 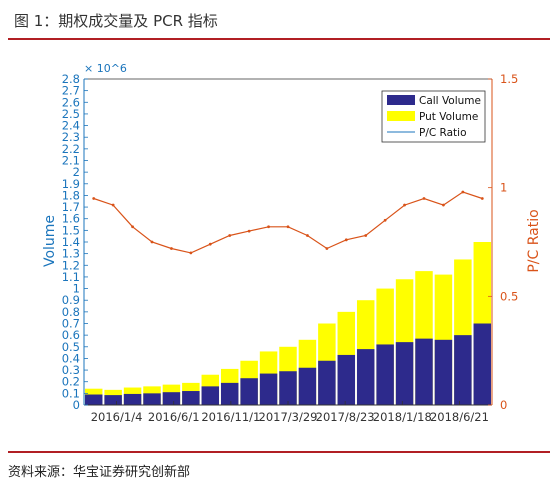 What do you see at coordinates (71, 358) in the screenshot?
I see `y-tick-label: 0.4` at bounding box center [71, 358].